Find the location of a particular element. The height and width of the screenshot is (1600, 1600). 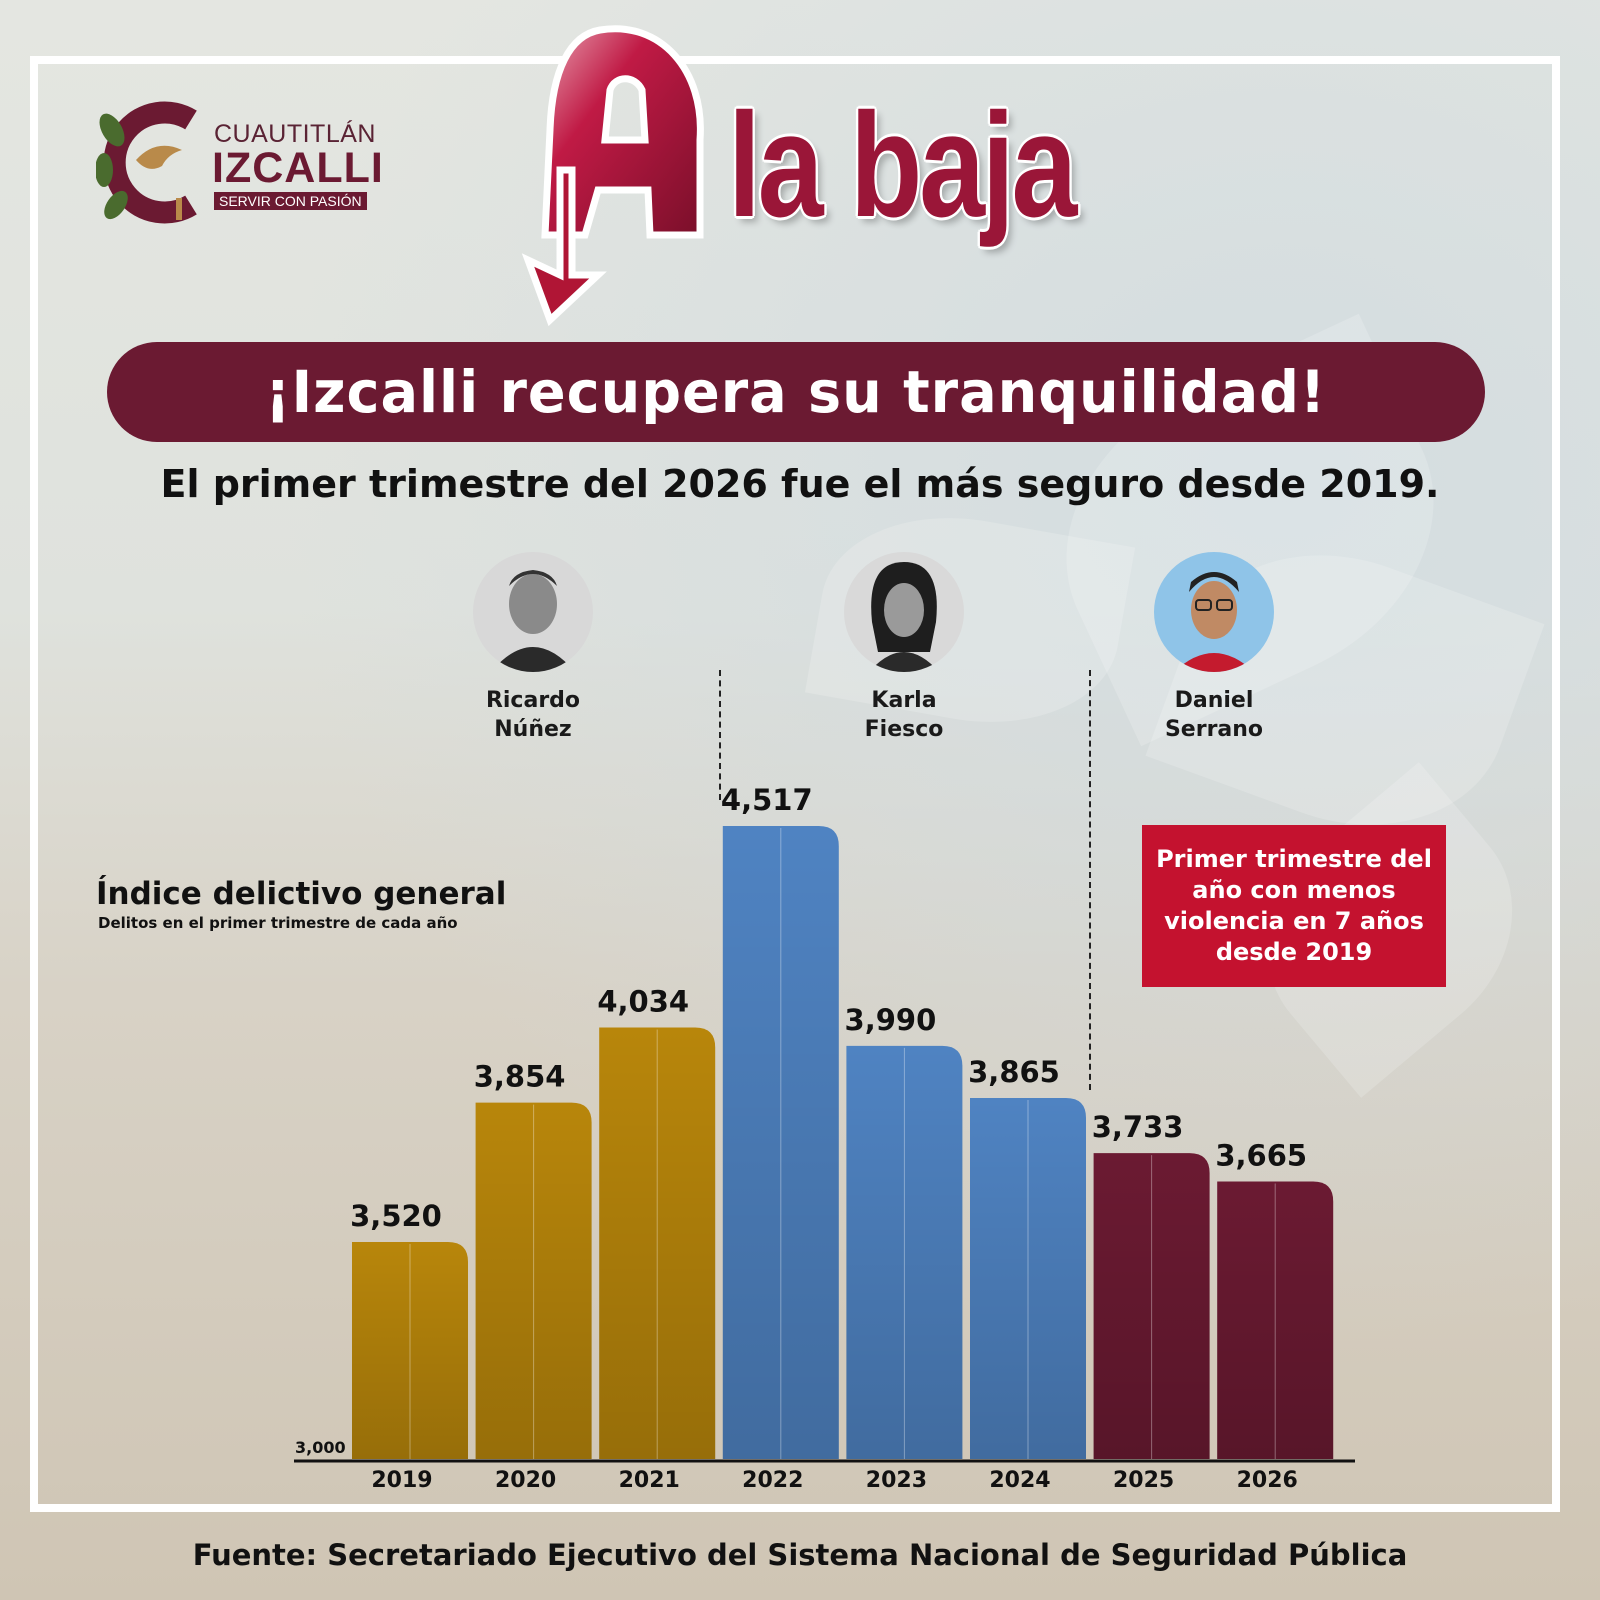

person-daniel: Daniel Serrano is located at coordinates (1214, 648).